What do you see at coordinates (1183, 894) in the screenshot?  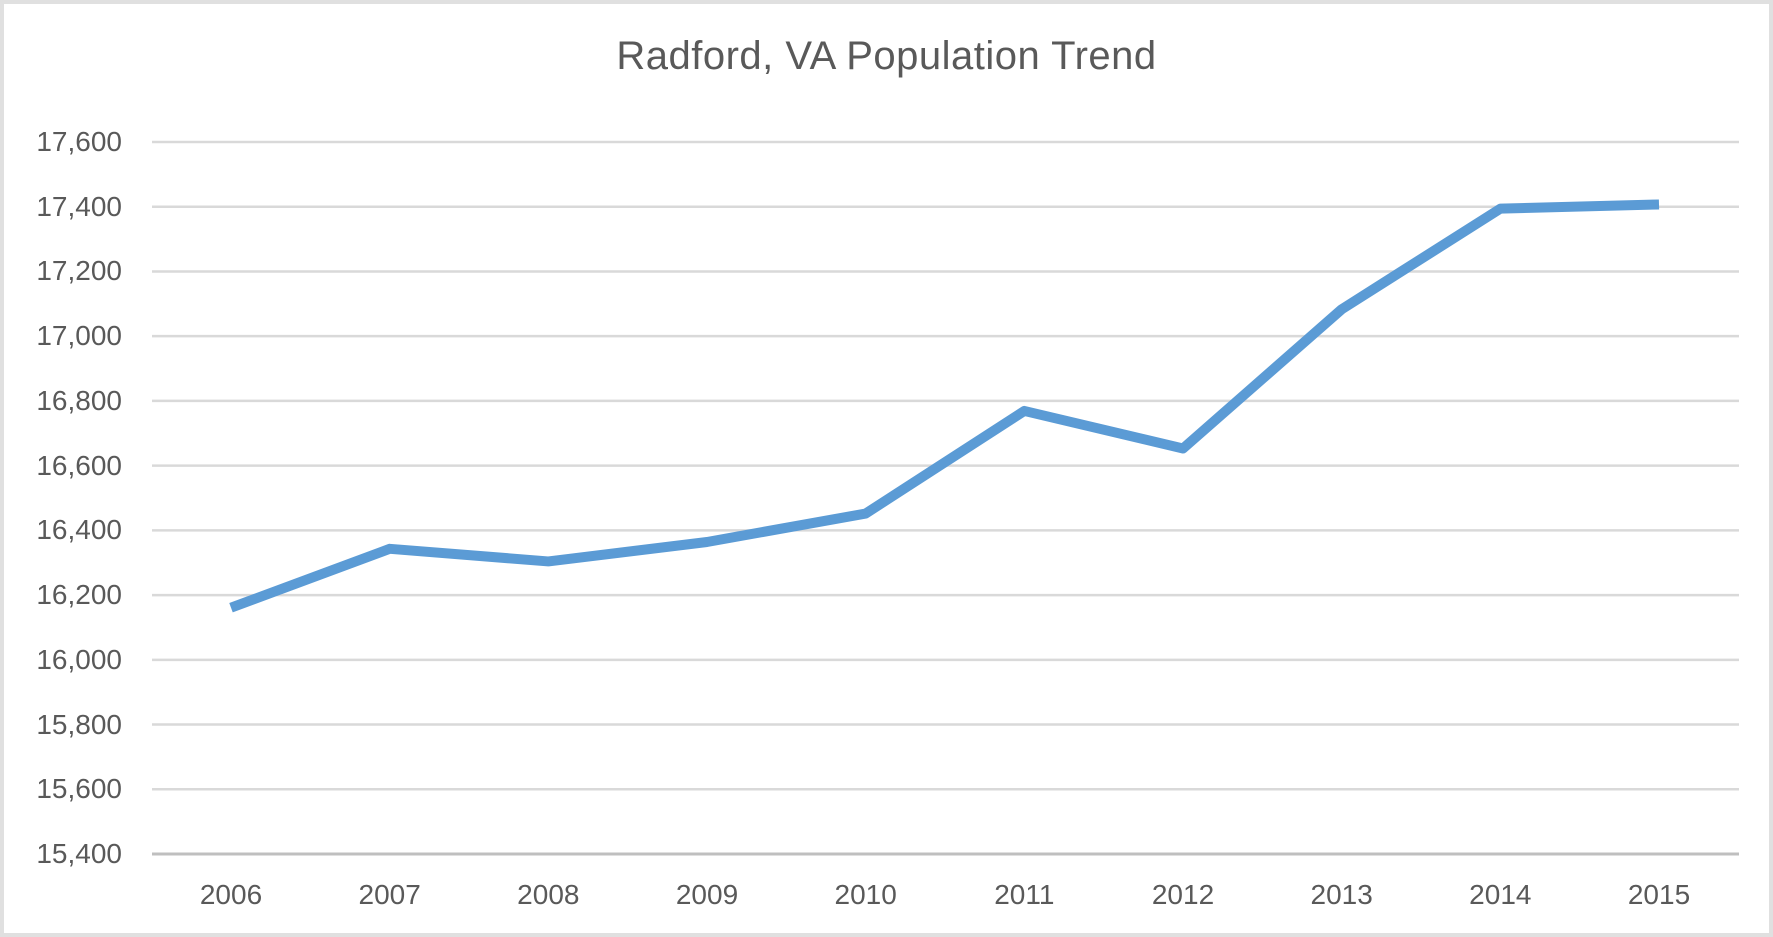 I see `x-tick-label: 2012` at bounding box center [1183, 894].